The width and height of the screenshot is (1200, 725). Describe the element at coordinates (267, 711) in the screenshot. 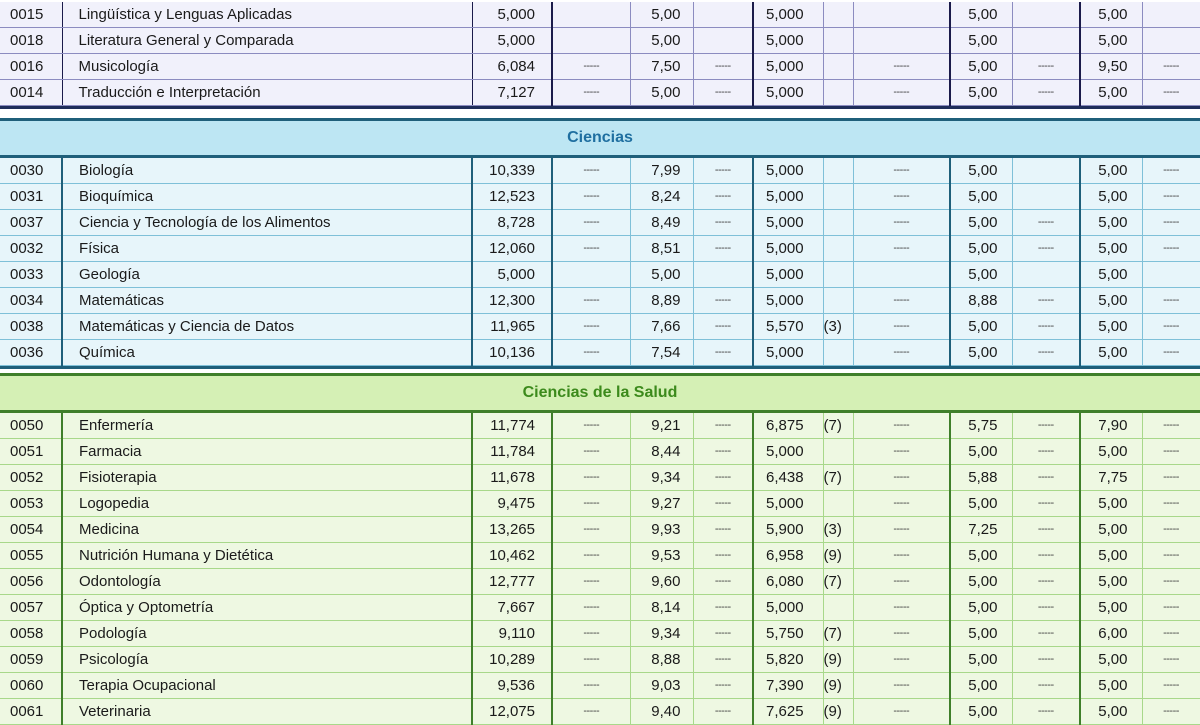

I see `degree-name-cell: Veterinaria` at that location.